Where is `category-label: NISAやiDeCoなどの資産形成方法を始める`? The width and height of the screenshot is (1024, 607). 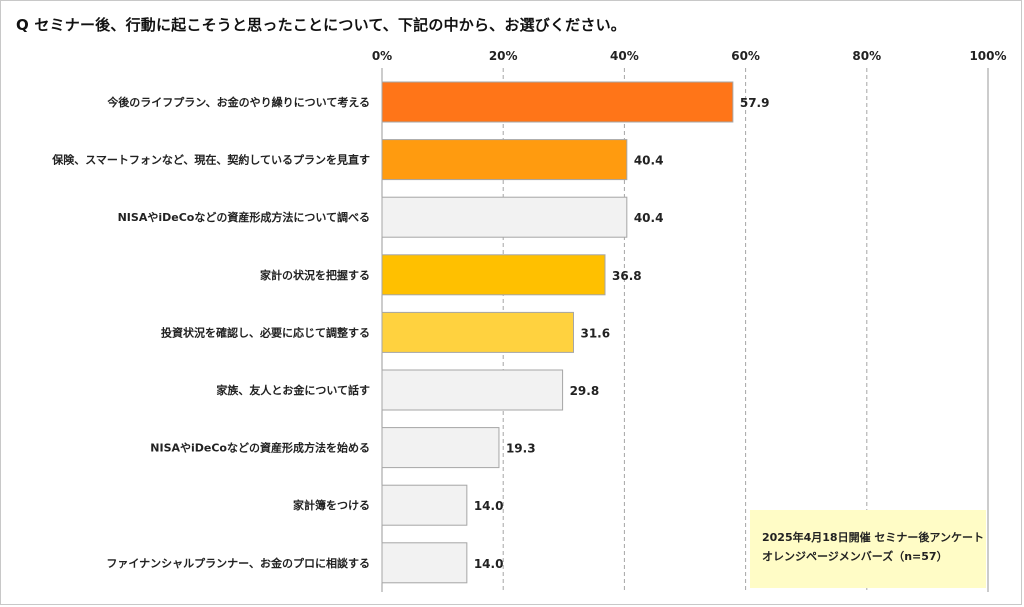
category-label: NISAやiDeCoなどの資産形成方法を始める is located at coordinates (260, 448).